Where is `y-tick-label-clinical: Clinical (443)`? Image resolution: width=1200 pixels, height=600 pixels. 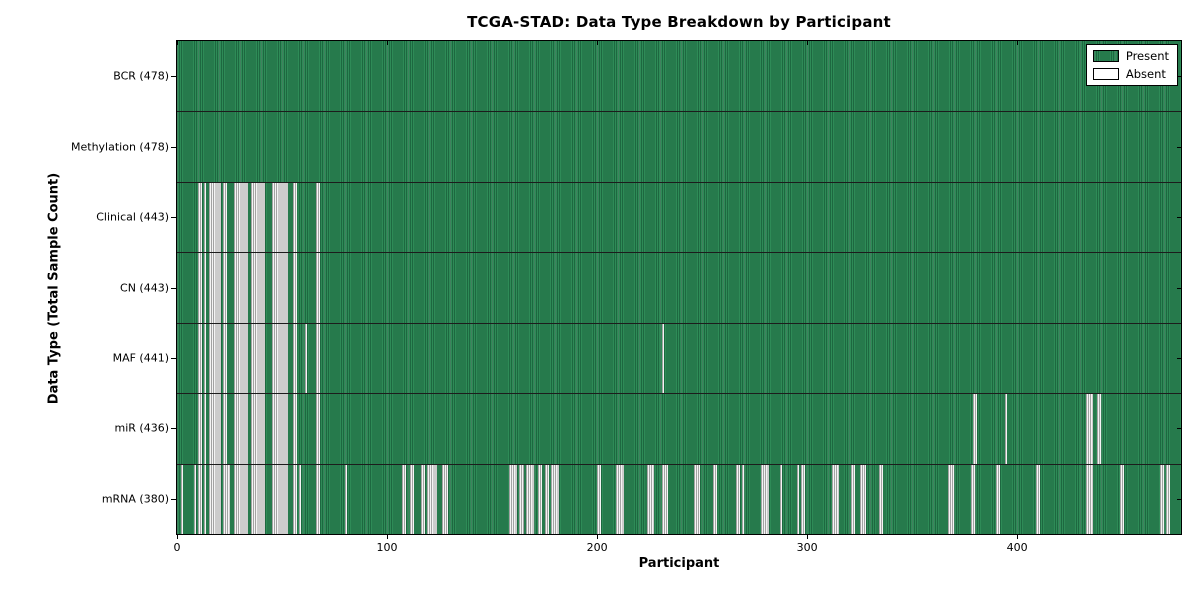
y-tick-label-clinical: Clinical (443) is located at coordinates (132, 217).